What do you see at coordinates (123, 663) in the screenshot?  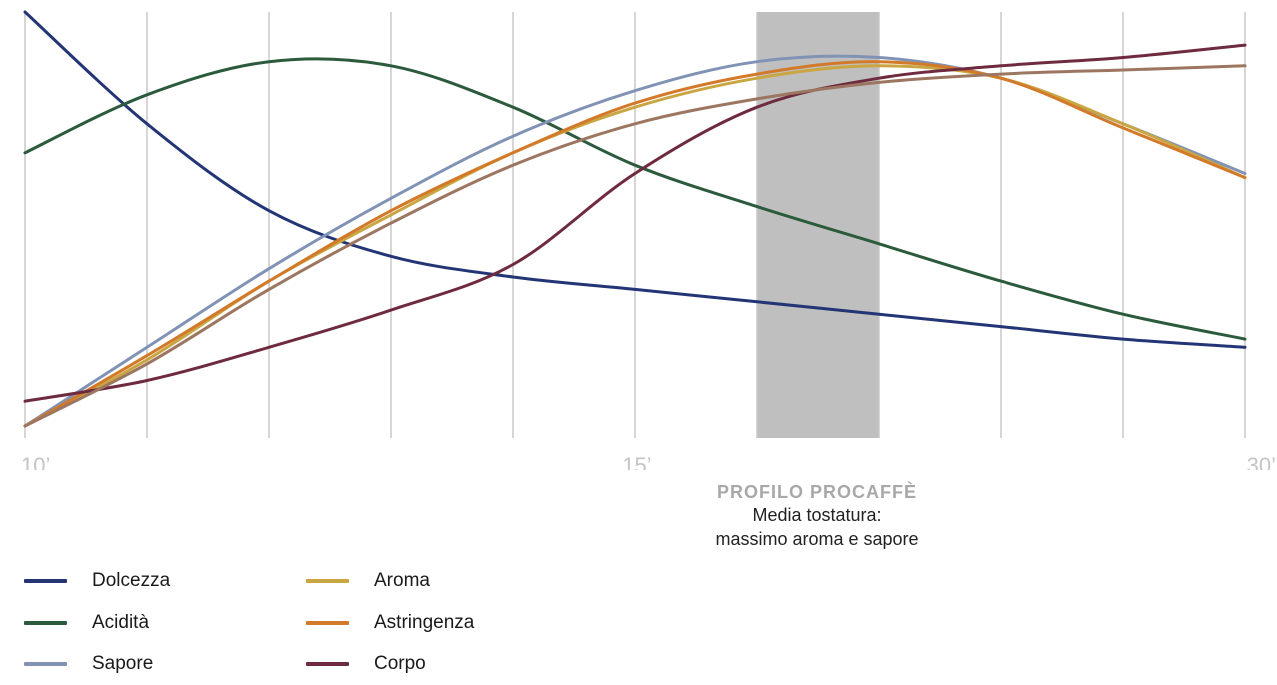 I see `legend-label: Sapore` at bounding box center [123, 663].